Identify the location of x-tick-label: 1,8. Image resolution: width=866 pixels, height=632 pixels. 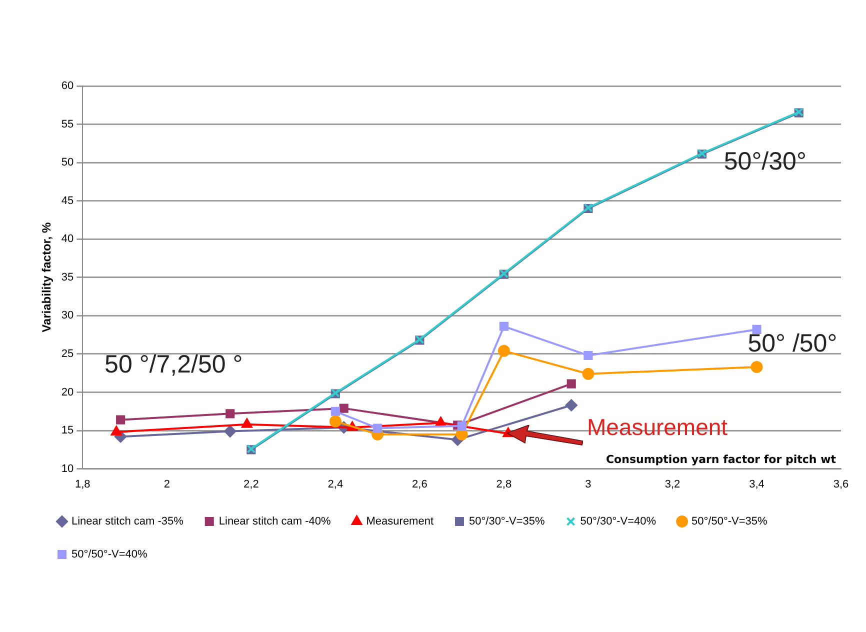
(82, 484).